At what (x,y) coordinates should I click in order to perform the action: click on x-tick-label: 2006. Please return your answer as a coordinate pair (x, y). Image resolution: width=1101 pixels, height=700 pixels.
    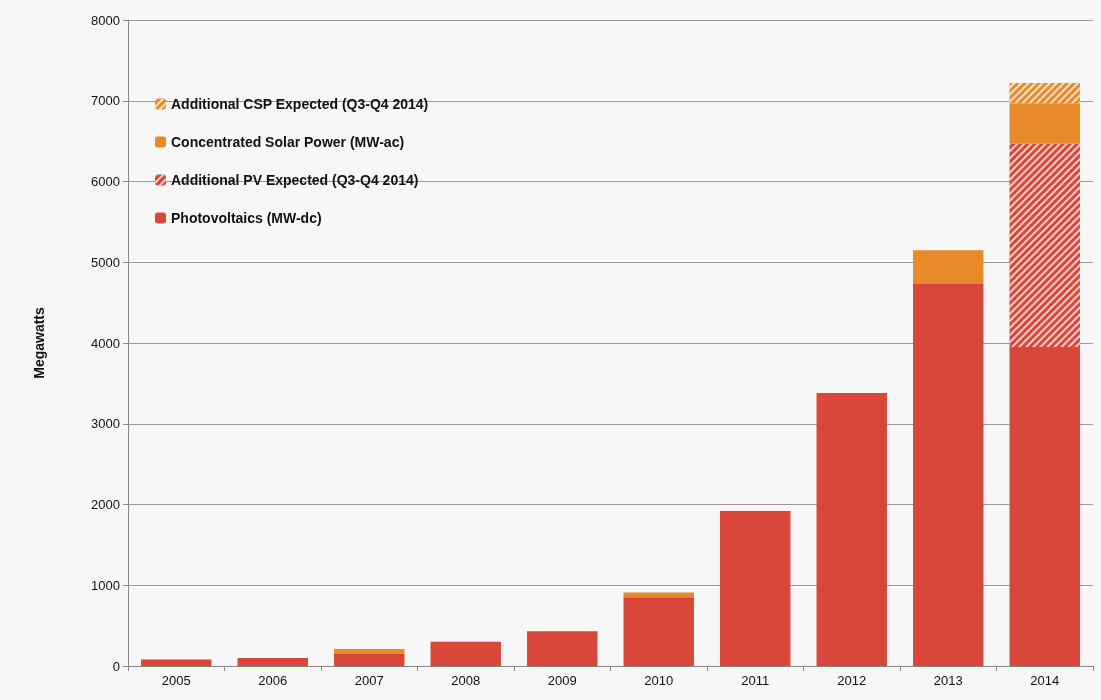
    Looking at the image, I should click on (273, 680).